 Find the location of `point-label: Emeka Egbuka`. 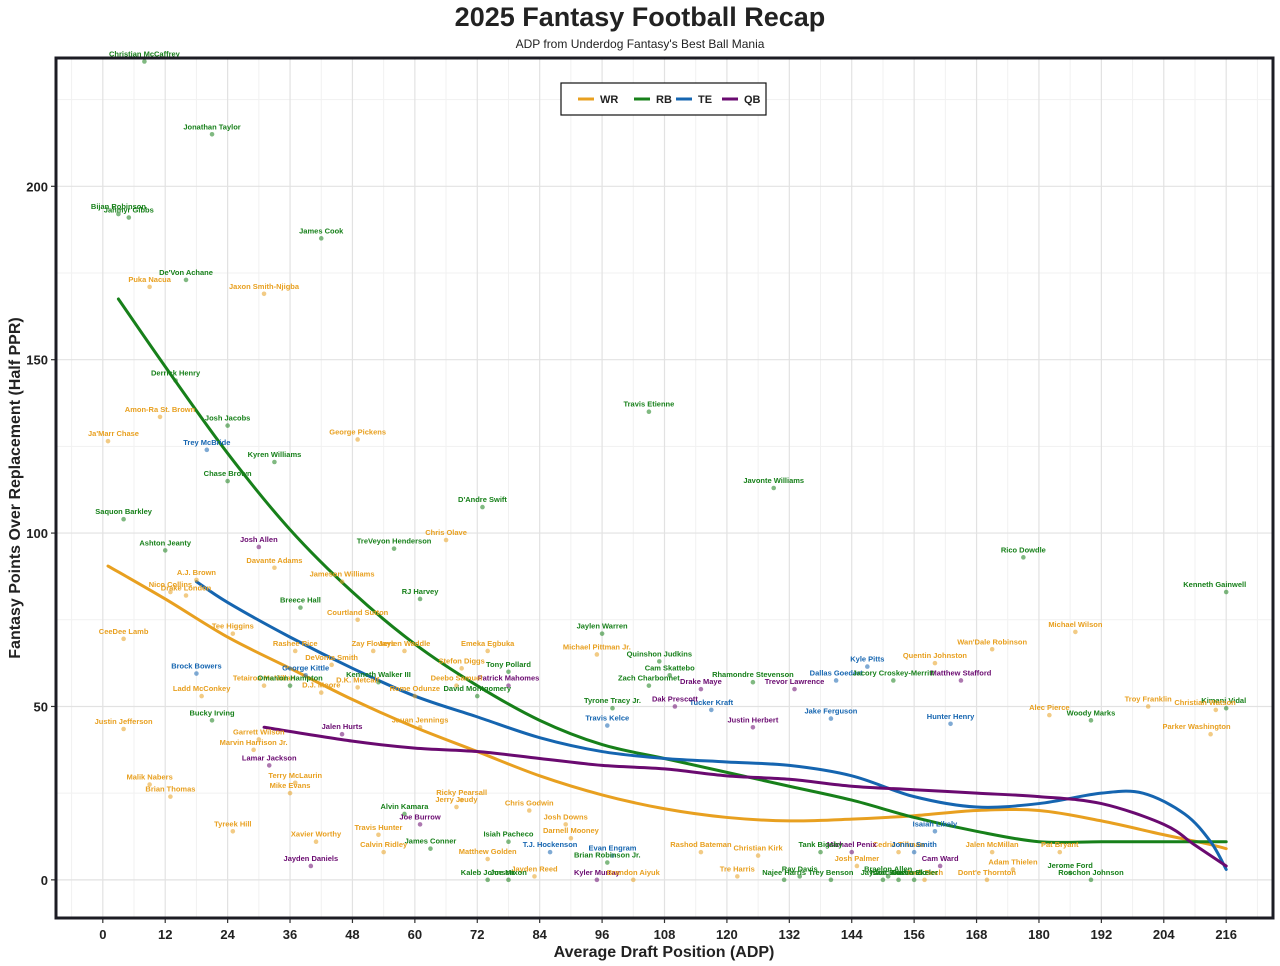

point-label: Emeka Egbuka is located at coordinates (488, 643).